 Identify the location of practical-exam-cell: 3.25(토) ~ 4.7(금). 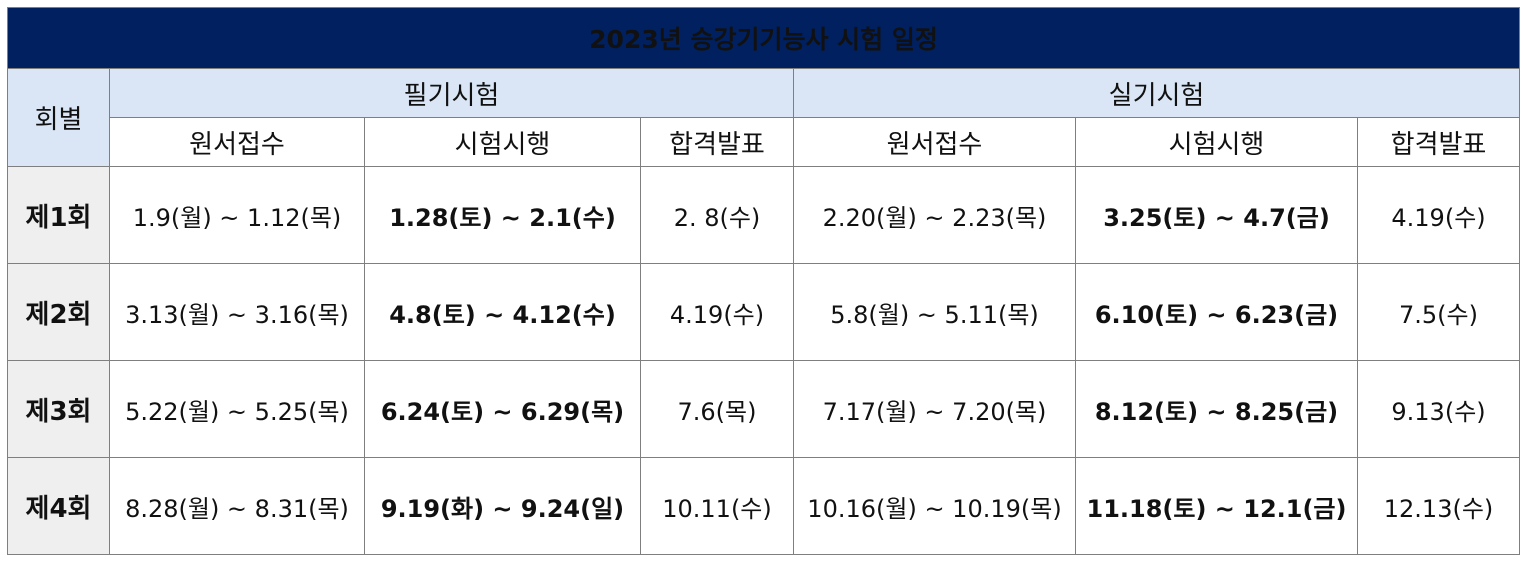
(1216, 215).